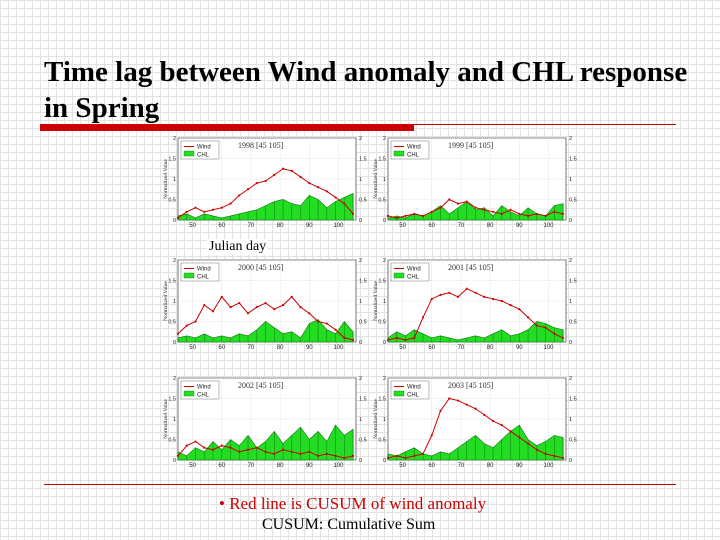 The image size is (720, 540). What do you see at coordinates (349, 524) in the screenshot?
I see `note-cusum-definition: CUSUM: Cumulative Sum` at bounding box center [349, 524].